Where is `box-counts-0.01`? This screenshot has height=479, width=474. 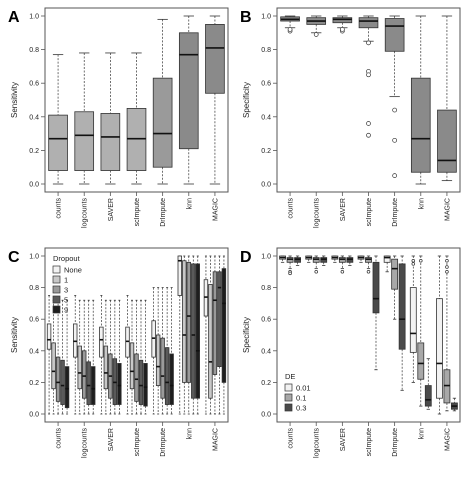
box-counts-0.01 is located at coordinates (282, 259).